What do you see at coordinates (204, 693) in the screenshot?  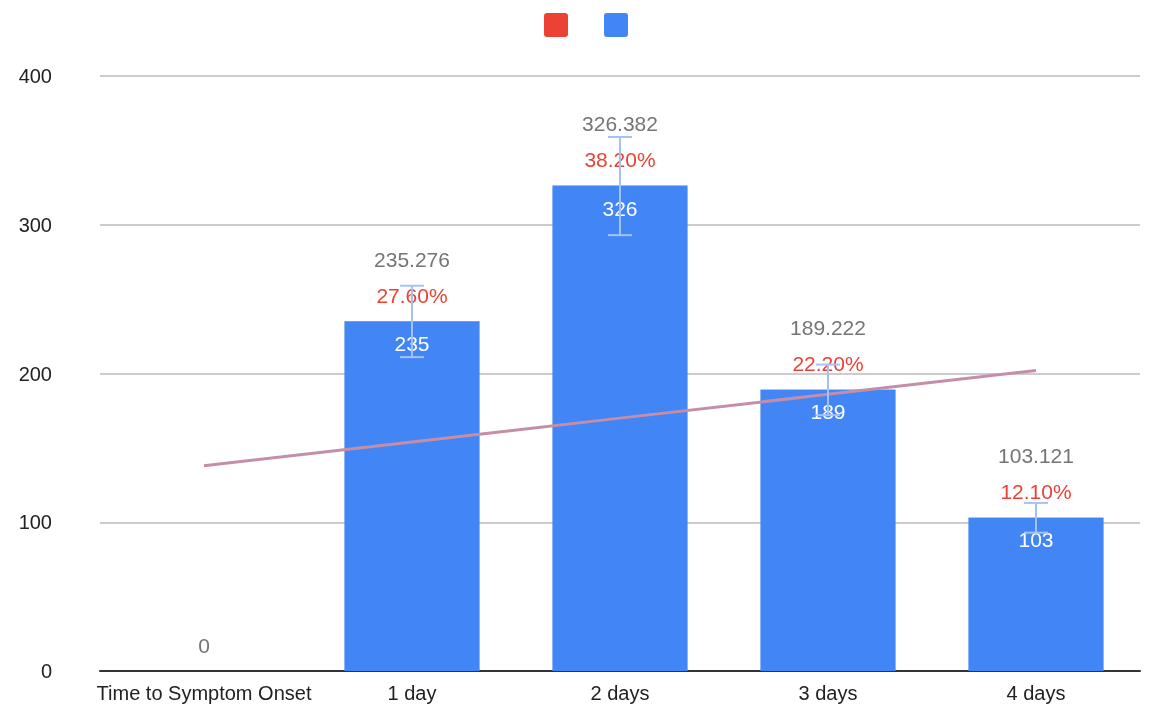 I see `x-tick-label: Time to Symptom Onset` at bounding box center [204, 693].